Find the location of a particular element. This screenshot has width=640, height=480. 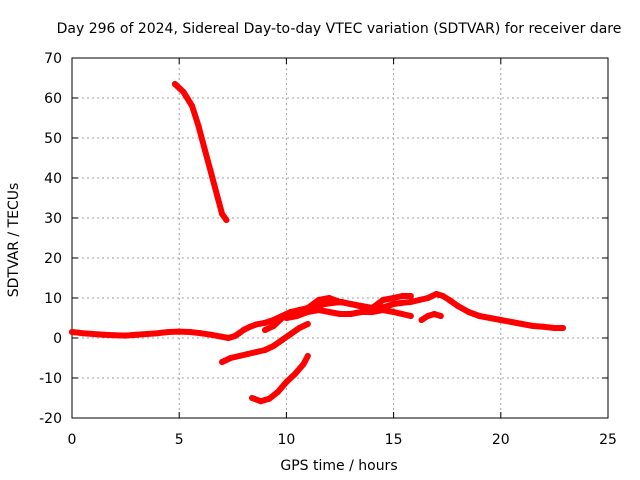

x-tick-label: 0 is located at coordinates (72, 440).